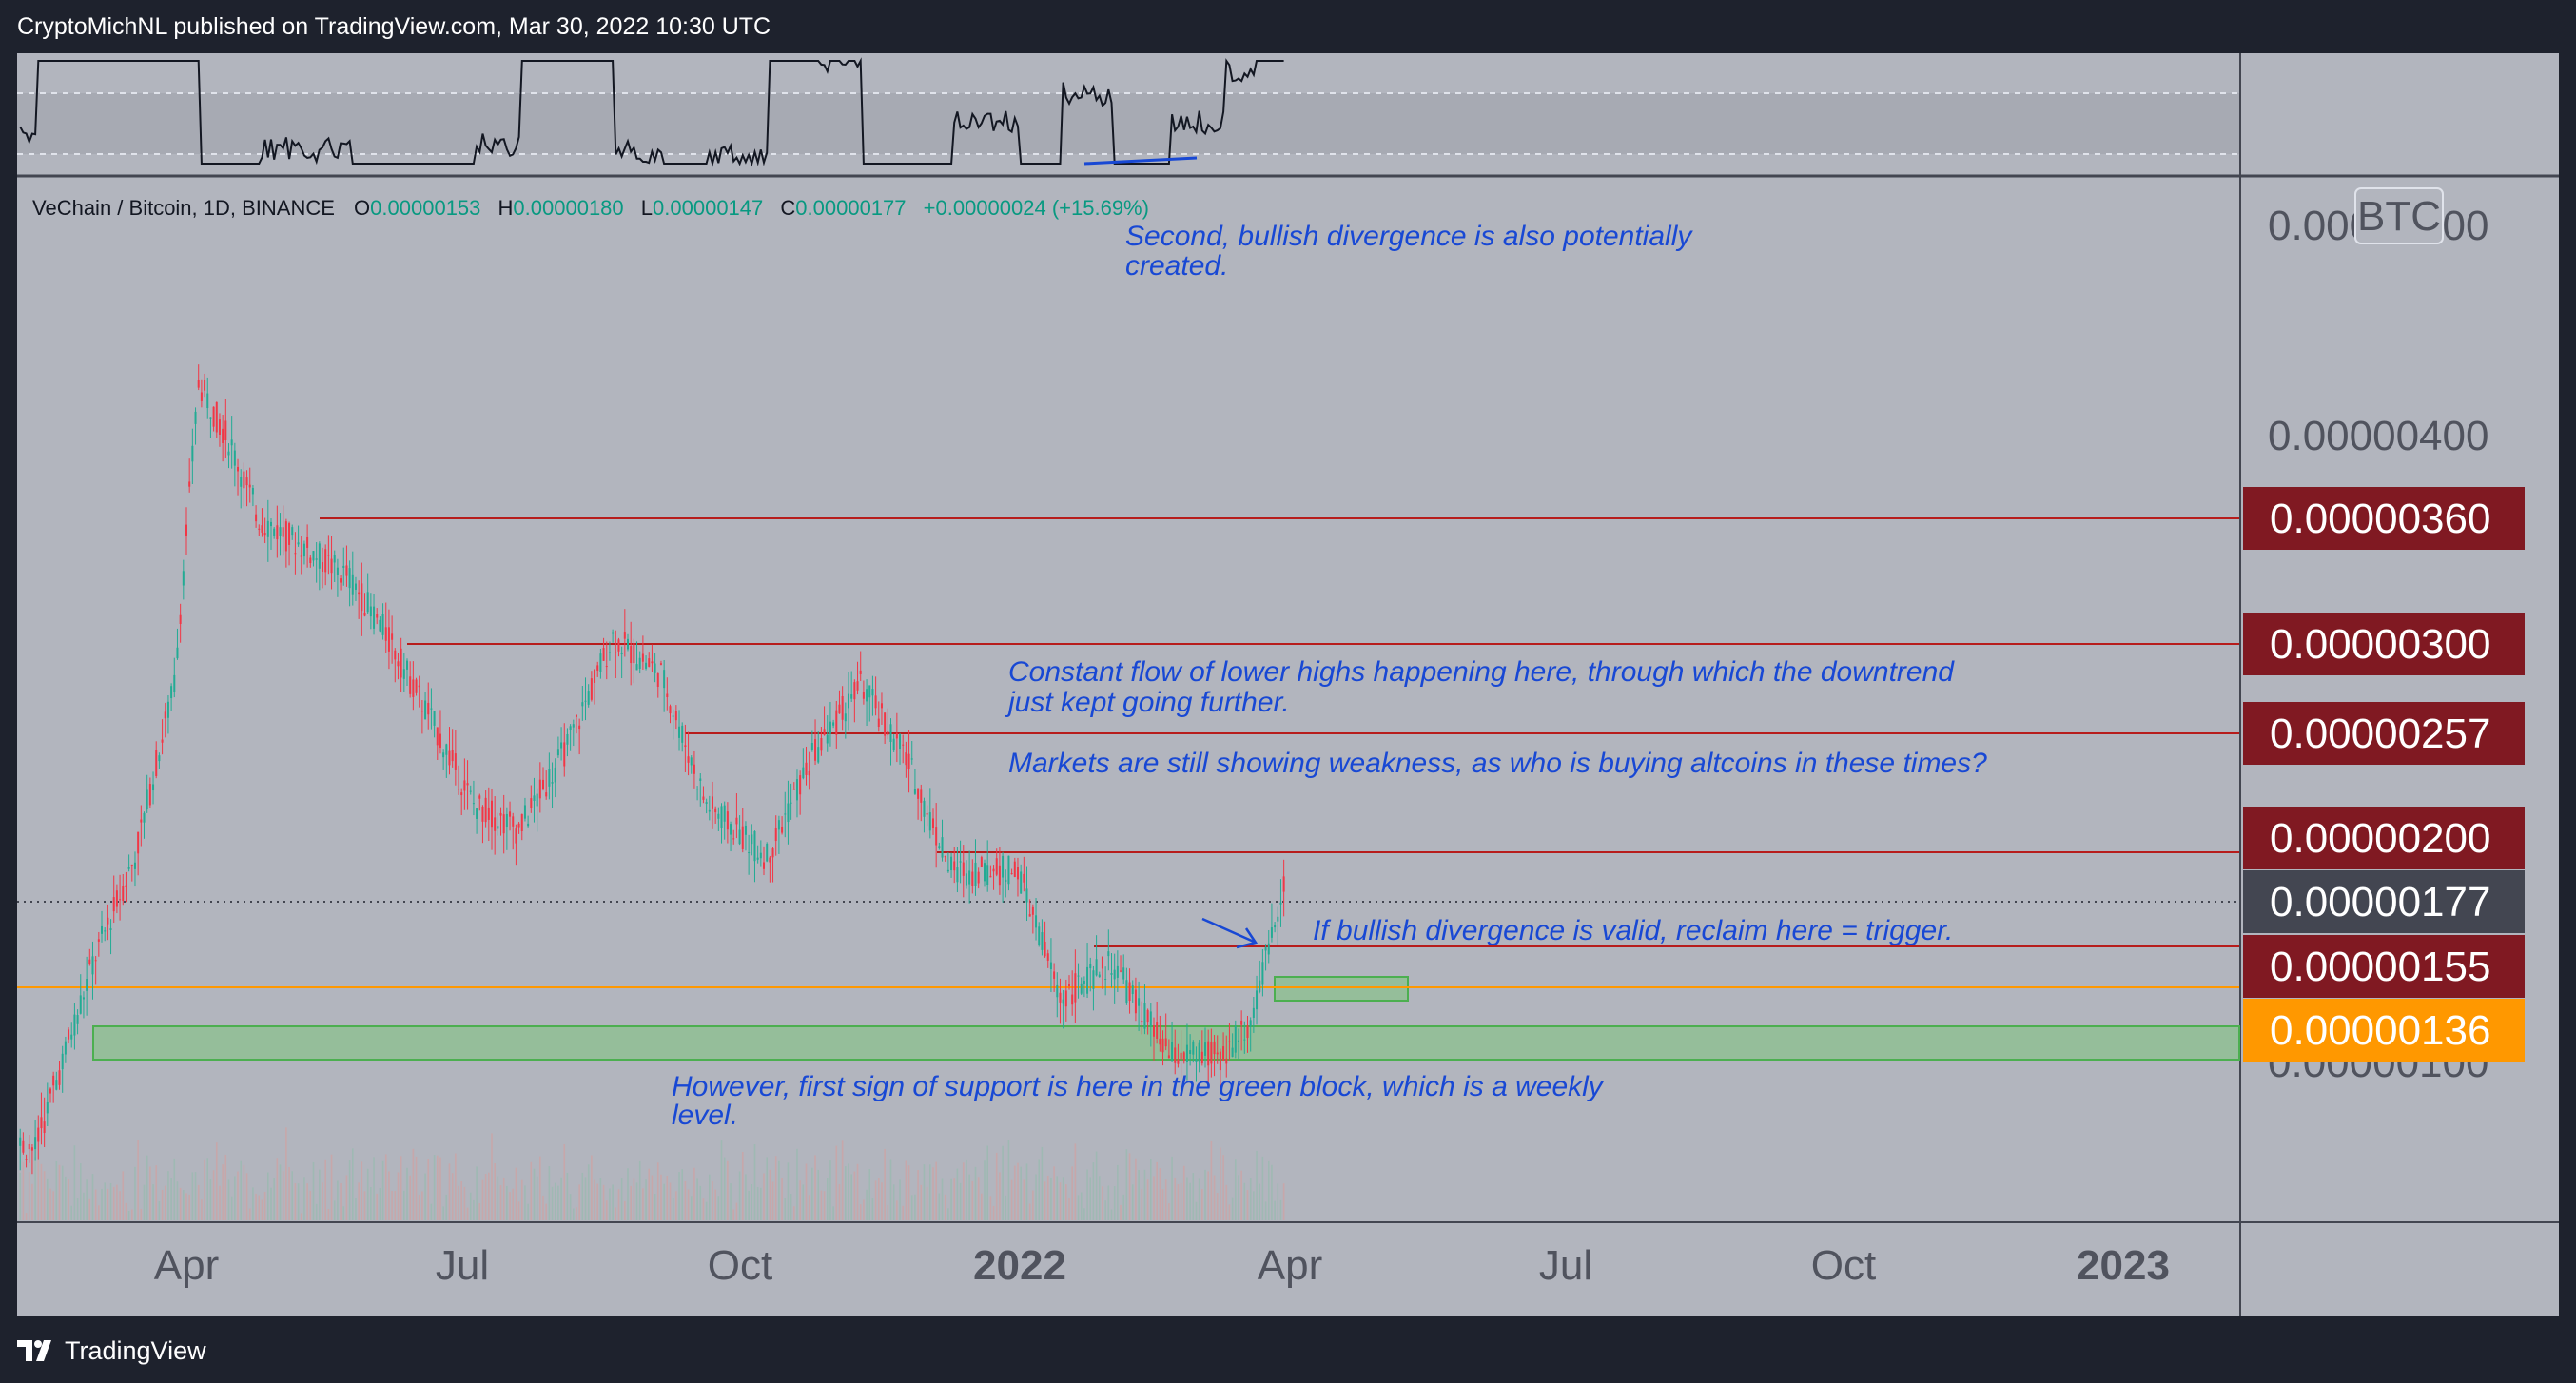  I want to click on price-tag-current: 0.00000177, so click(2384, 901).